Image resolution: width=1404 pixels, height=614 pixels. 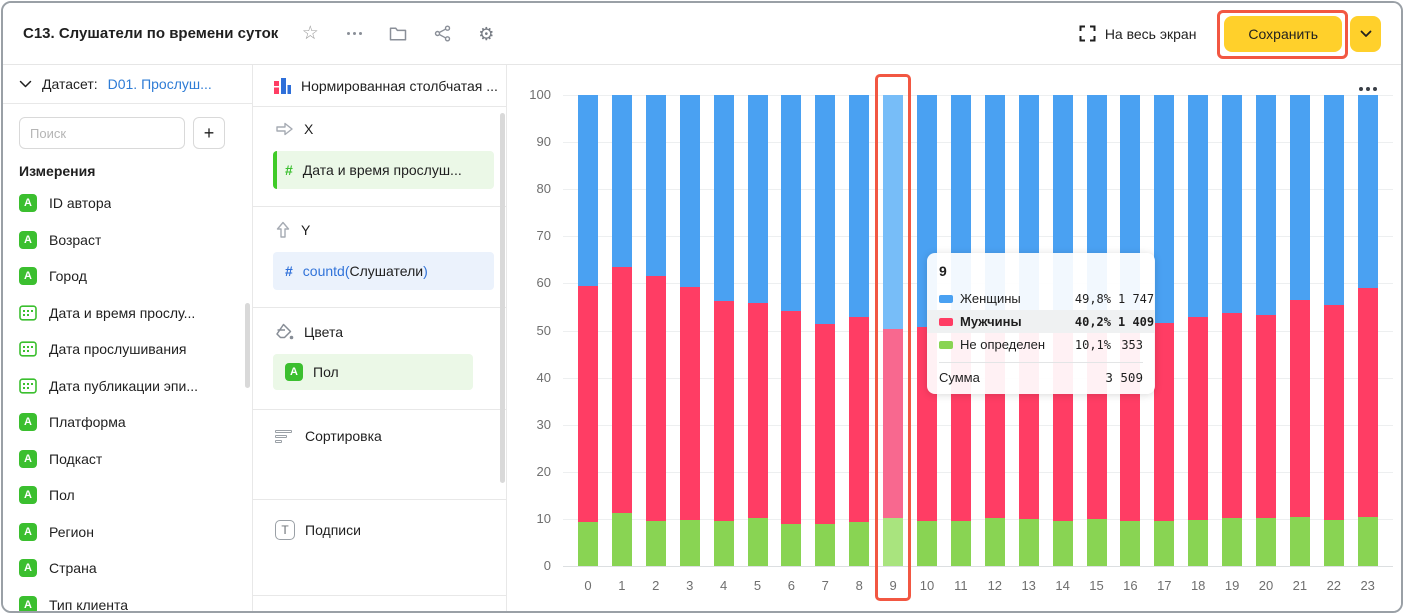 I want to click on bar-14-segment, so click(x=1062, y=543).